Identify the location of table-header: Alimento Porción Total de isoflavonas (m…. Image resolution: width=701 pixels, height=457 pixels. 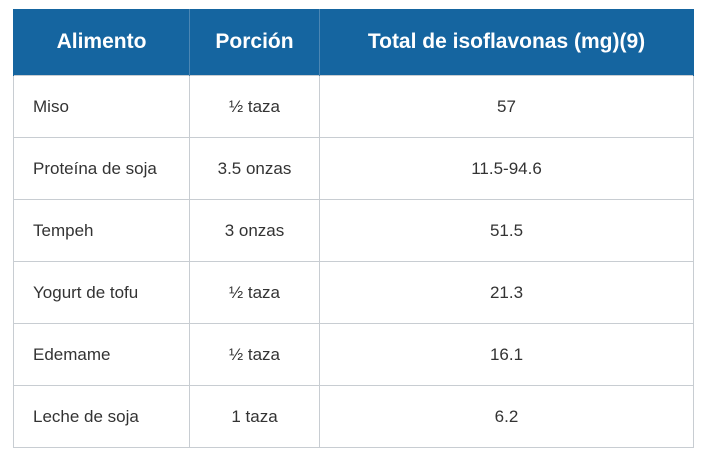
(353, 42).